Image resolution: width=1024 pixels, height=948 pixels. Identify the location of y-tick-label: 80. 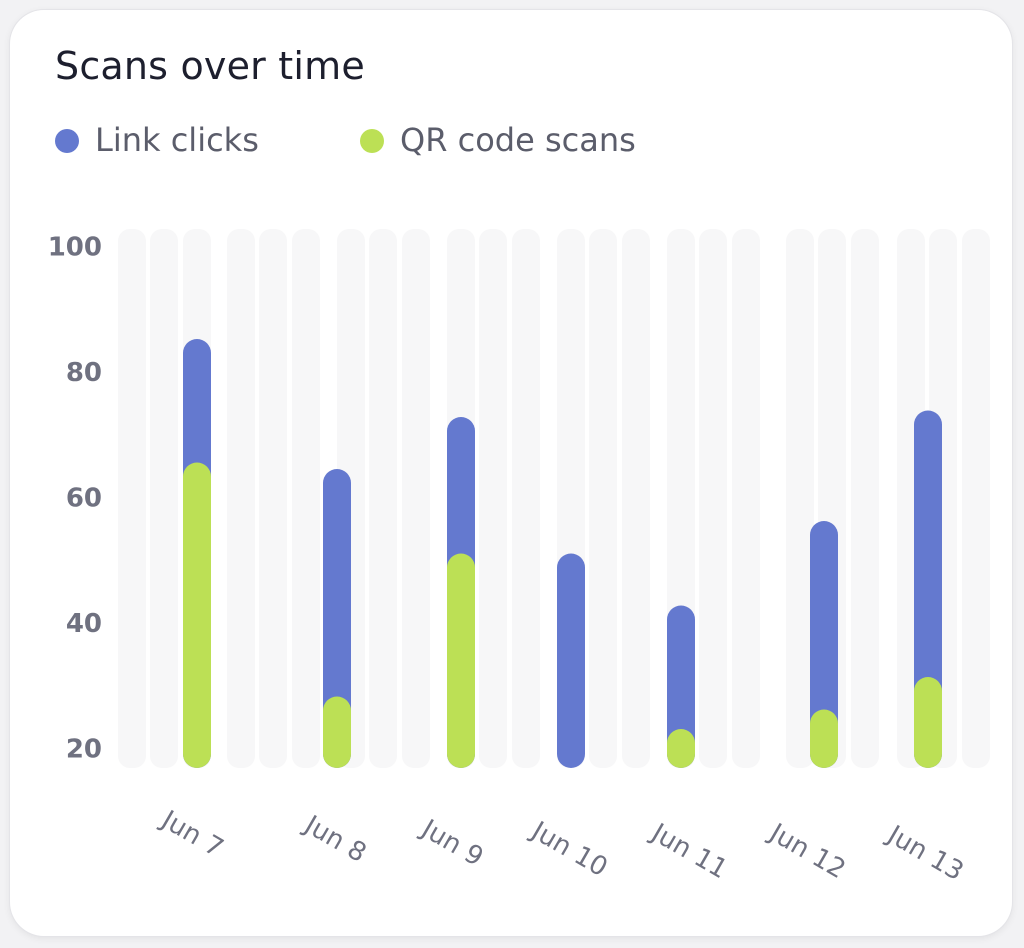
(84, 373).